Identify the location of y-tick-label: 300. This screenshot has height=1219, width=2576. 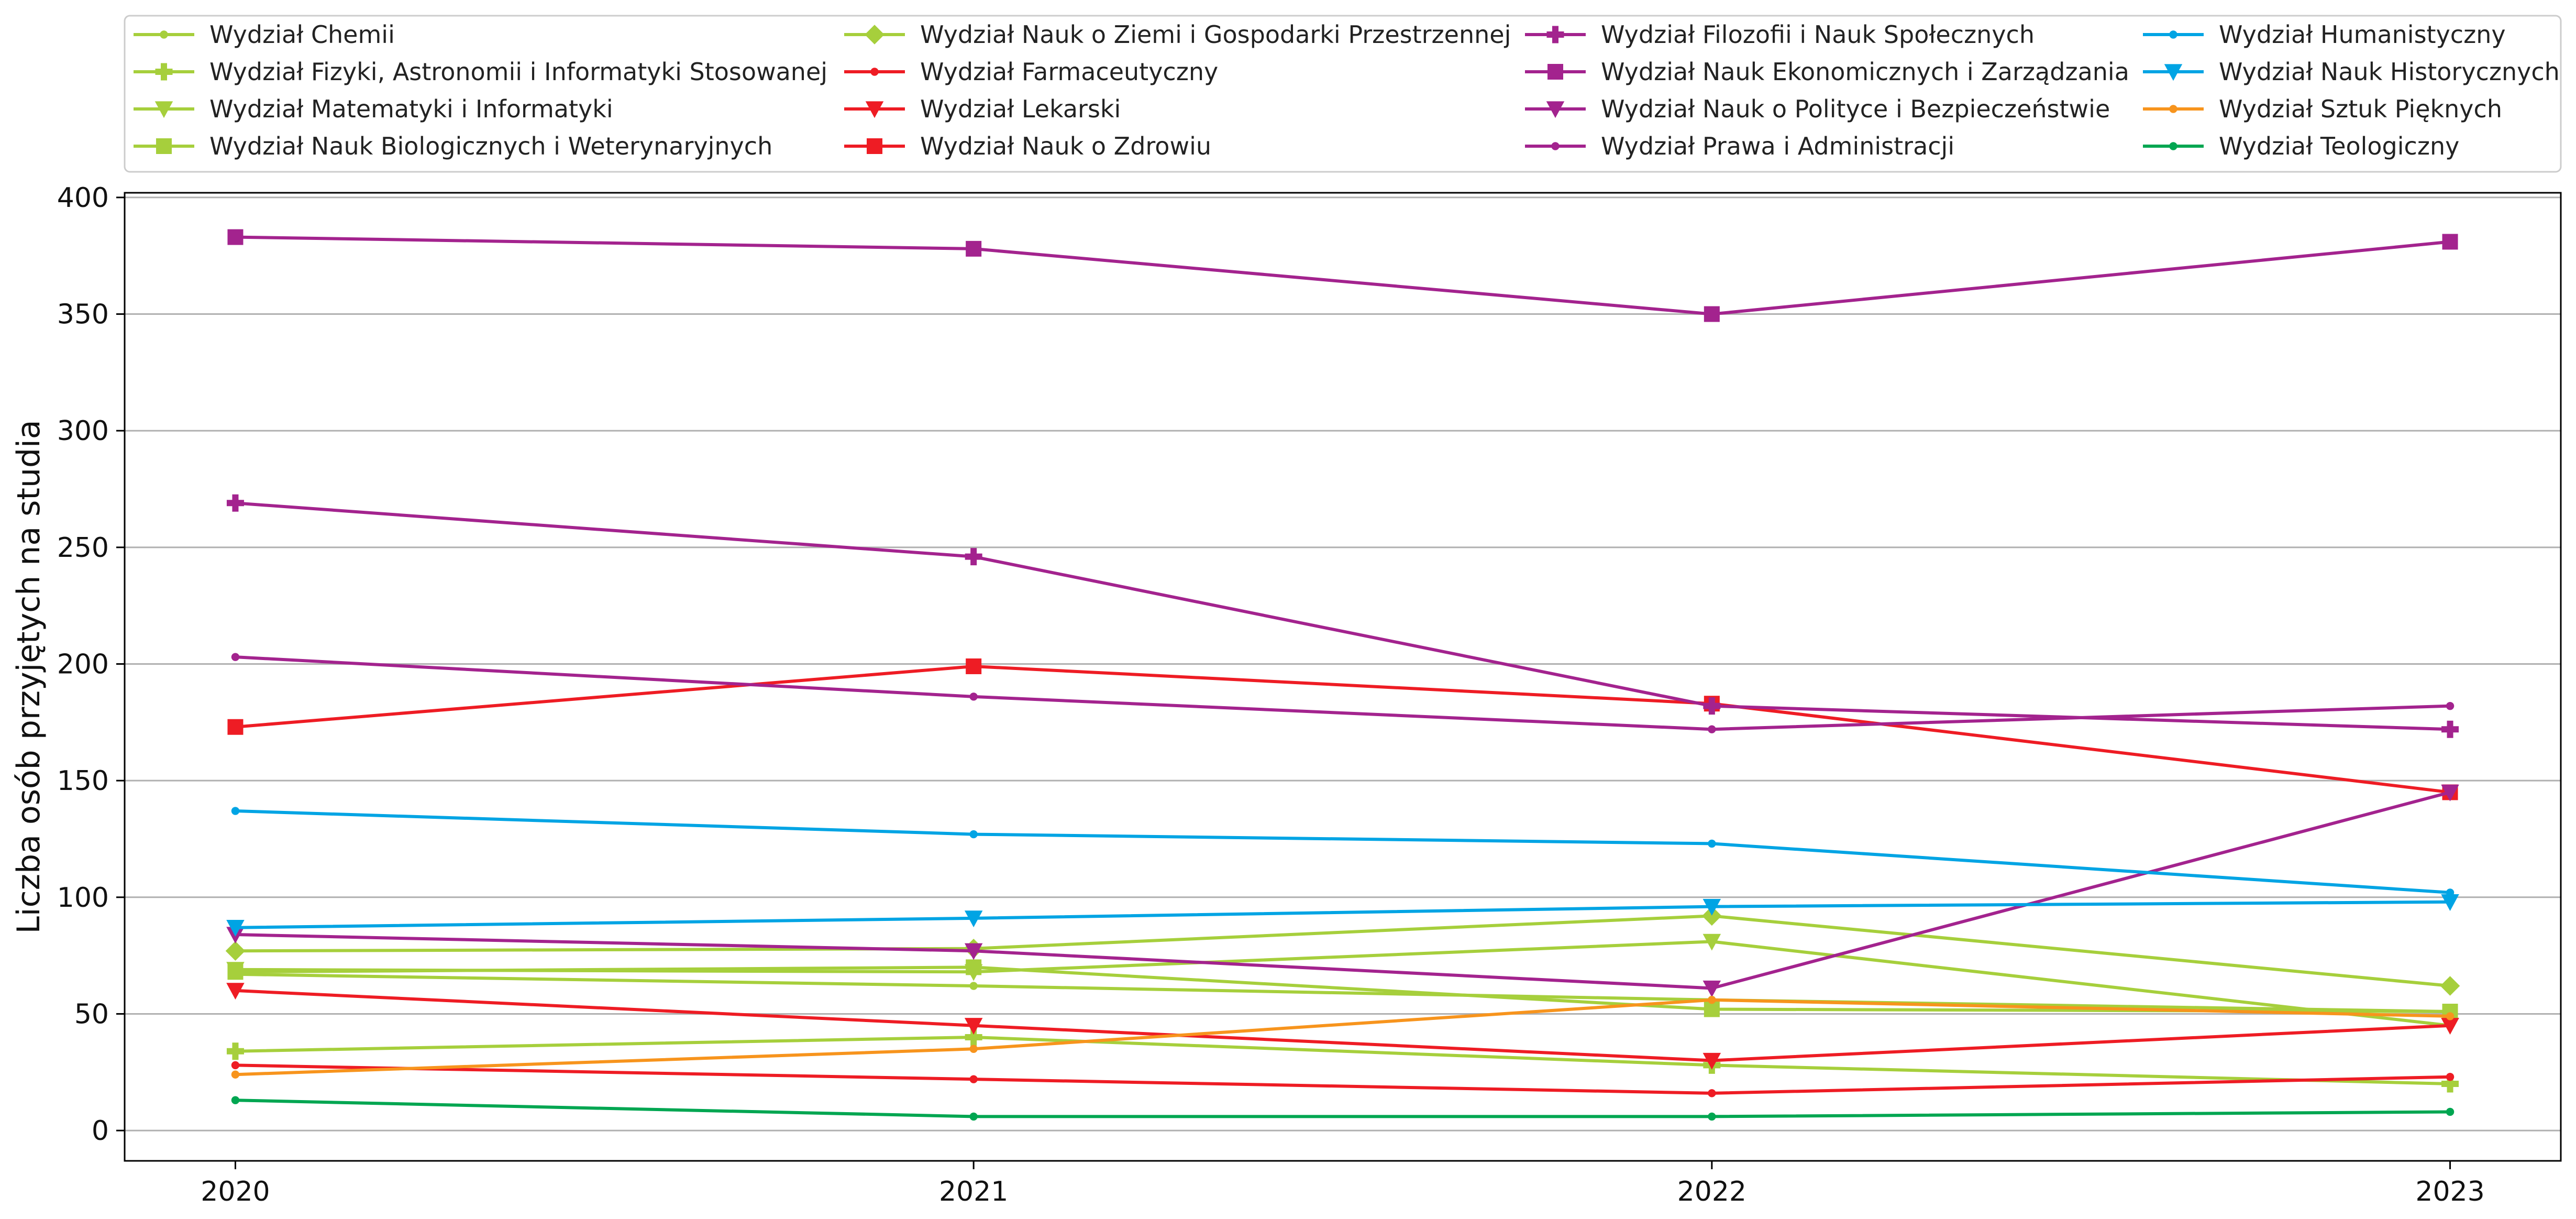
(83, 431).